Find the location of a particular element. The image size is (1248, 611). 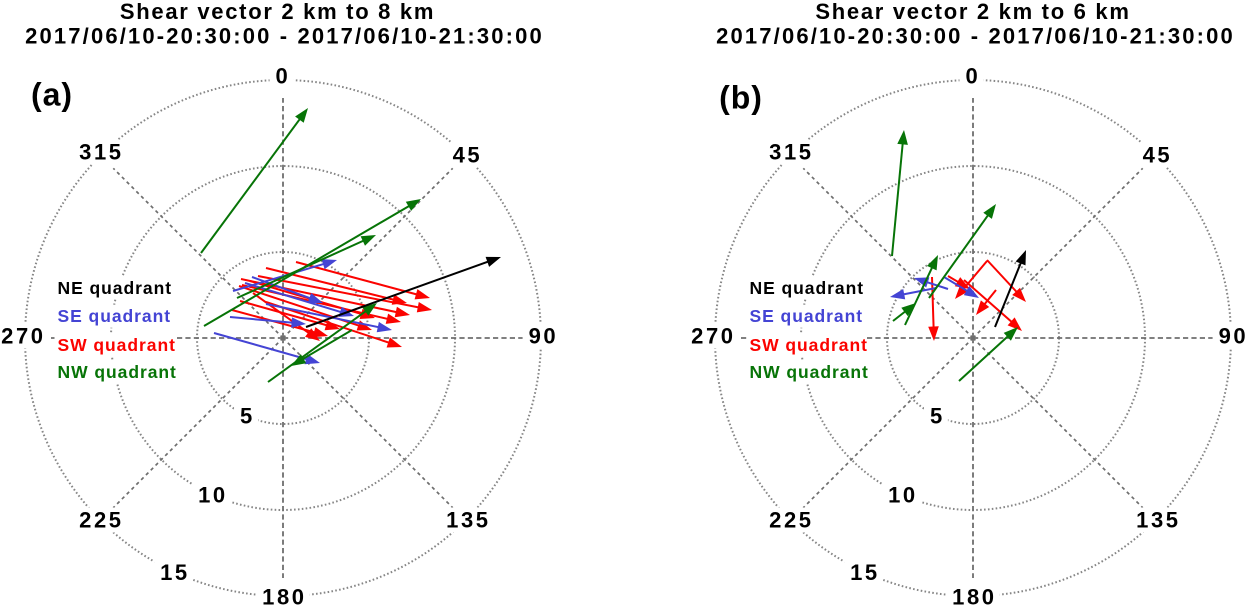

svg-text: Shear vector 2 km to 6 km is located at coordinates (972, 12).